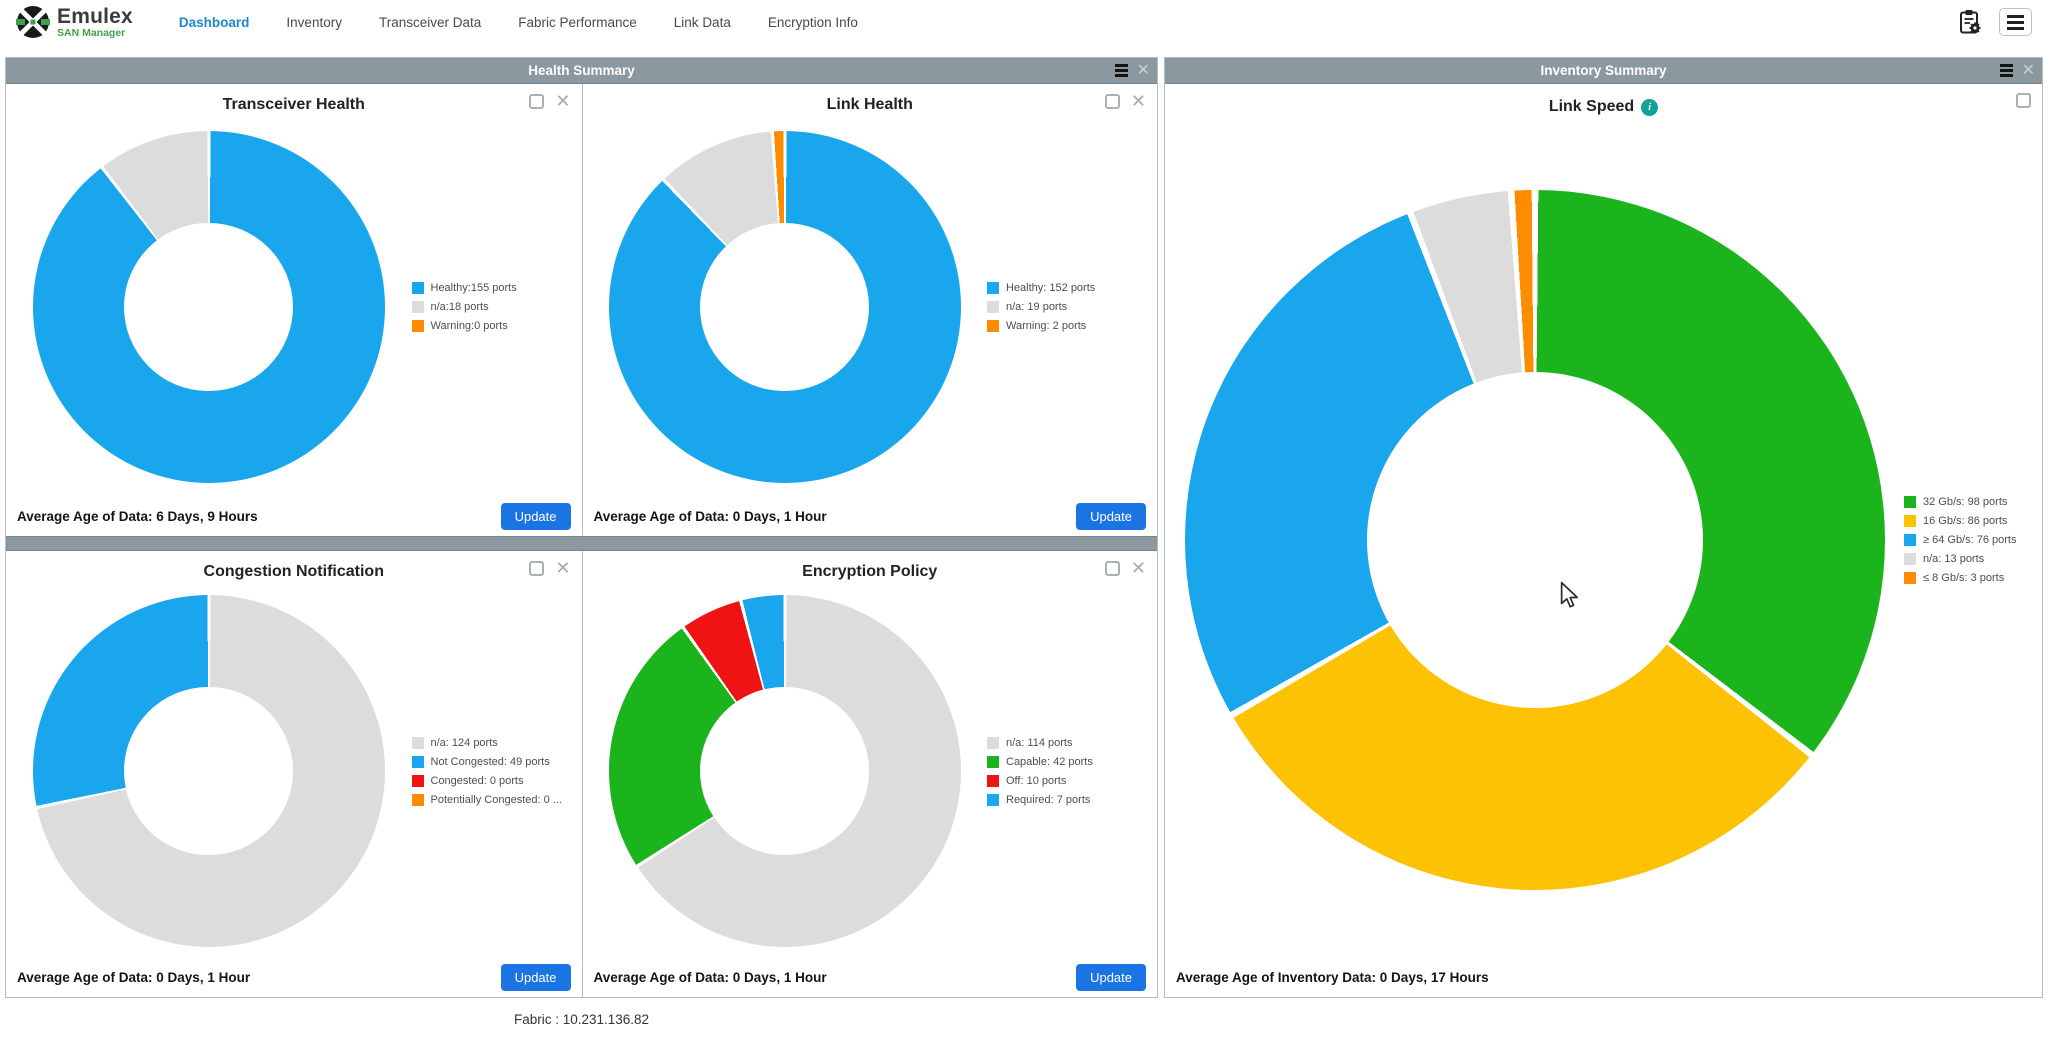 This screenshot has height=1045, width=2048. I want to click on legend-item: n/a: 124 ports, so click(494, 742).